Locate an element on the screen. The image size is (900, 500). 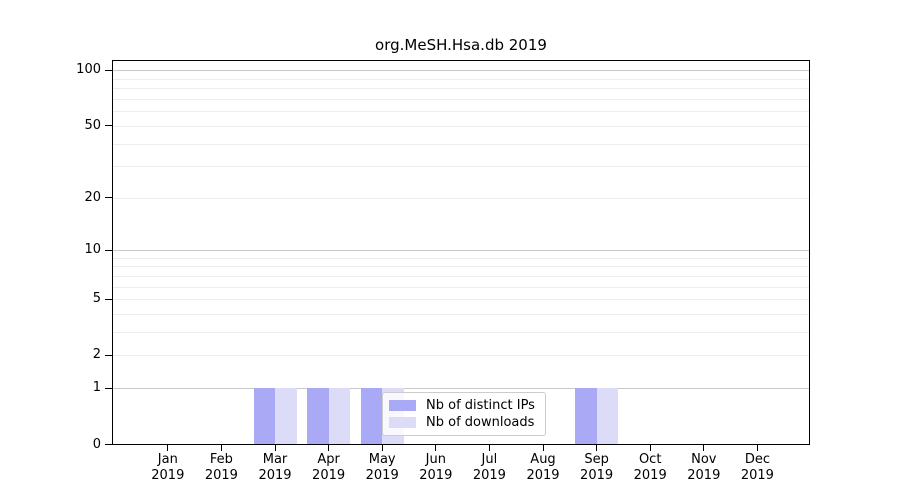
legend-entry-1: Nb of downloads is located at coordinates (464, 422).